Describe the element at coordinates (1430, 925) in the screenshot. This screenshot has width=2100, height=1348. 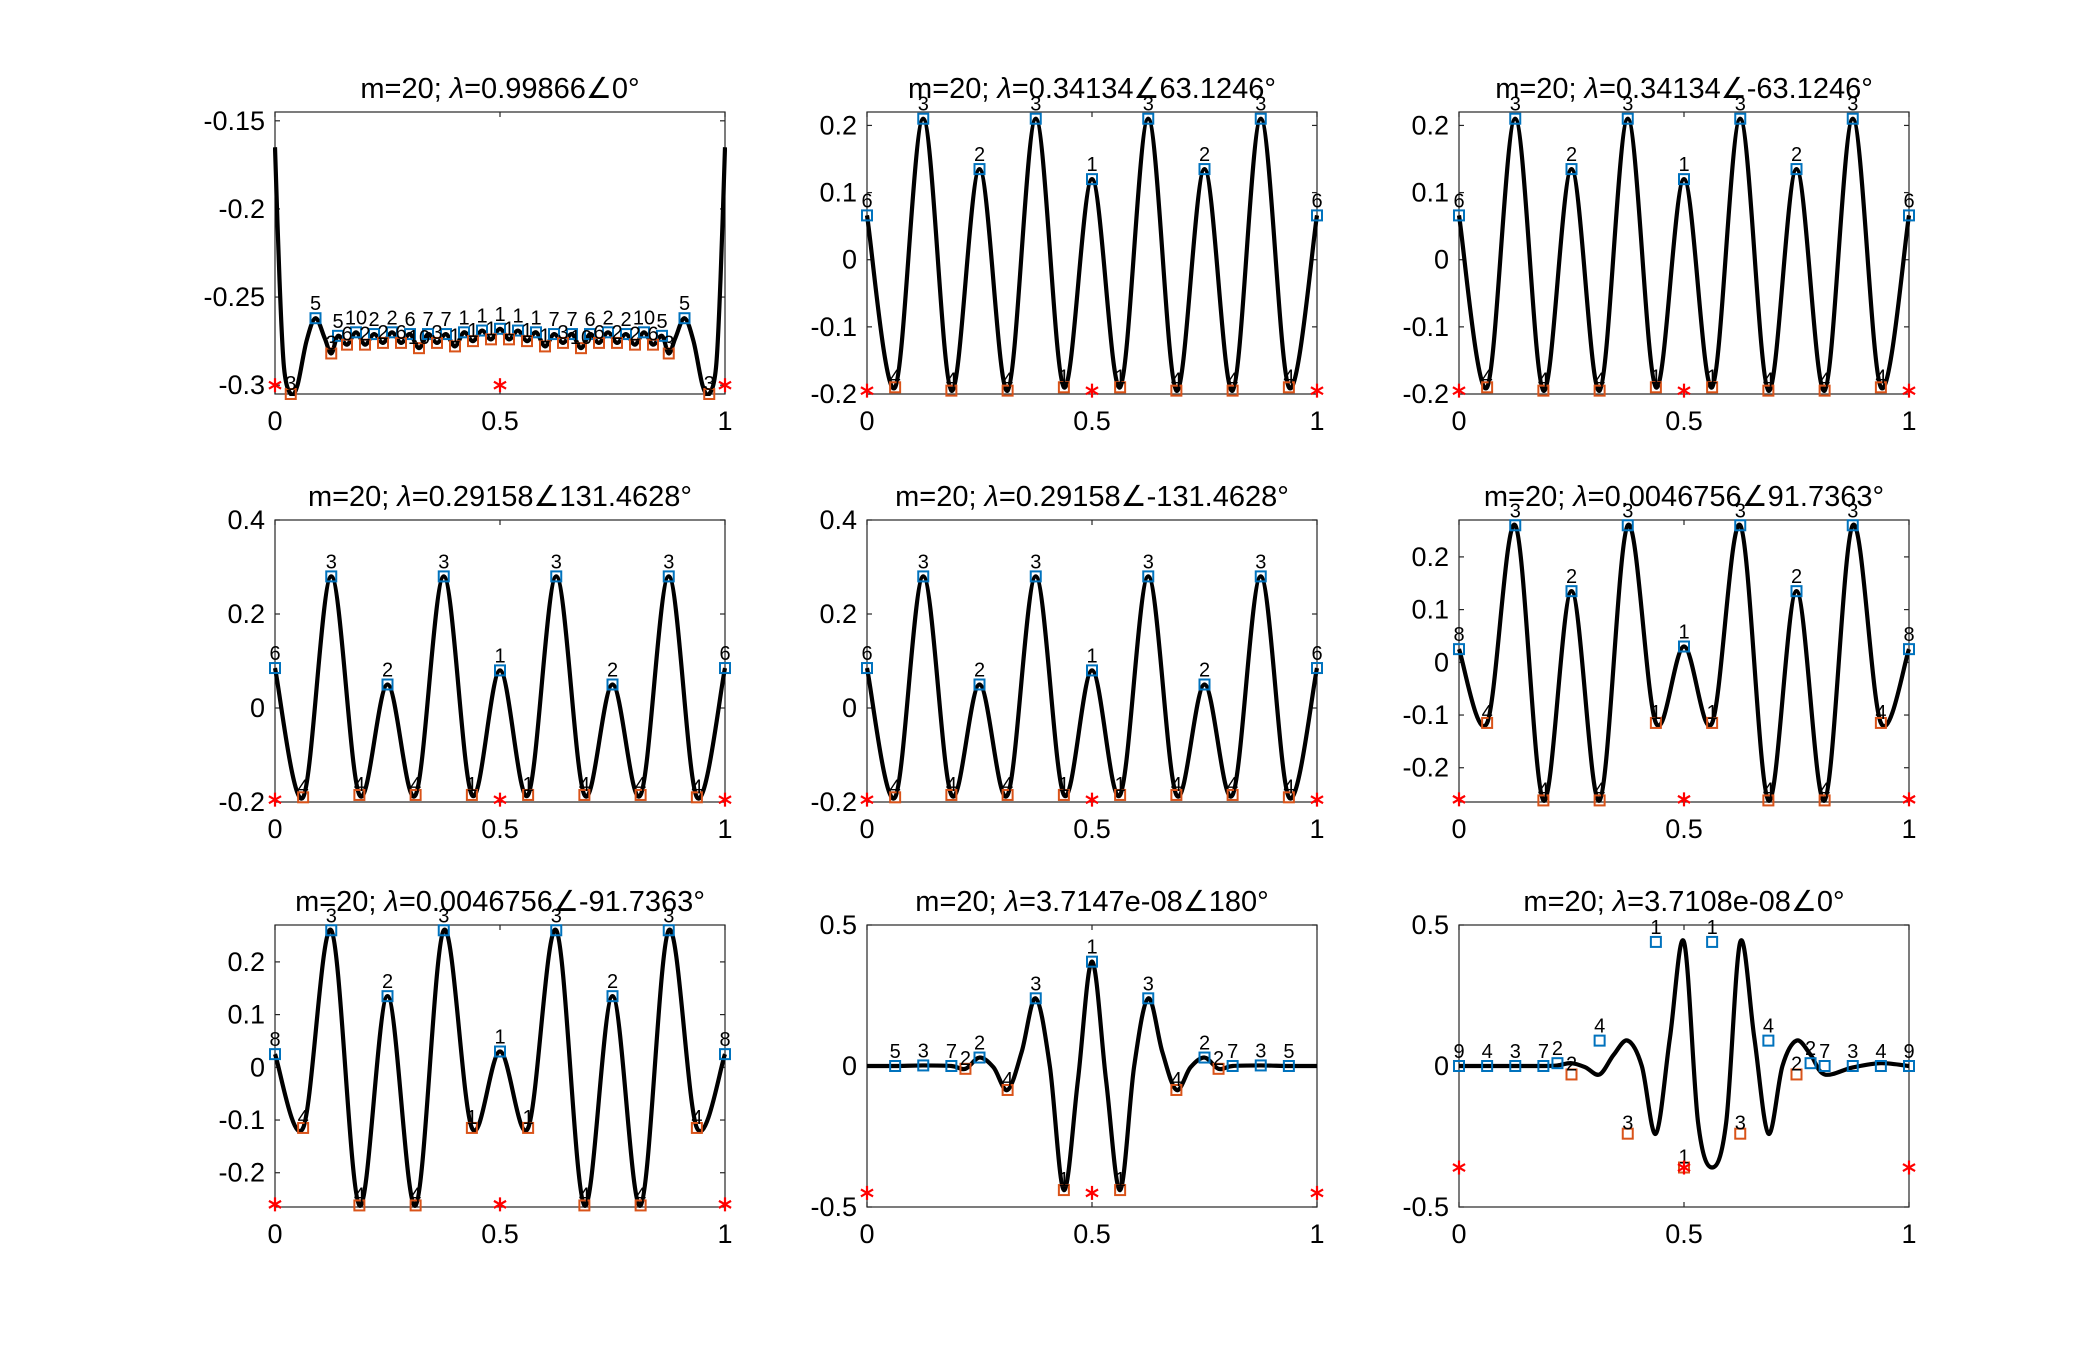
I see `y-tick-label: 0.5` at that location.